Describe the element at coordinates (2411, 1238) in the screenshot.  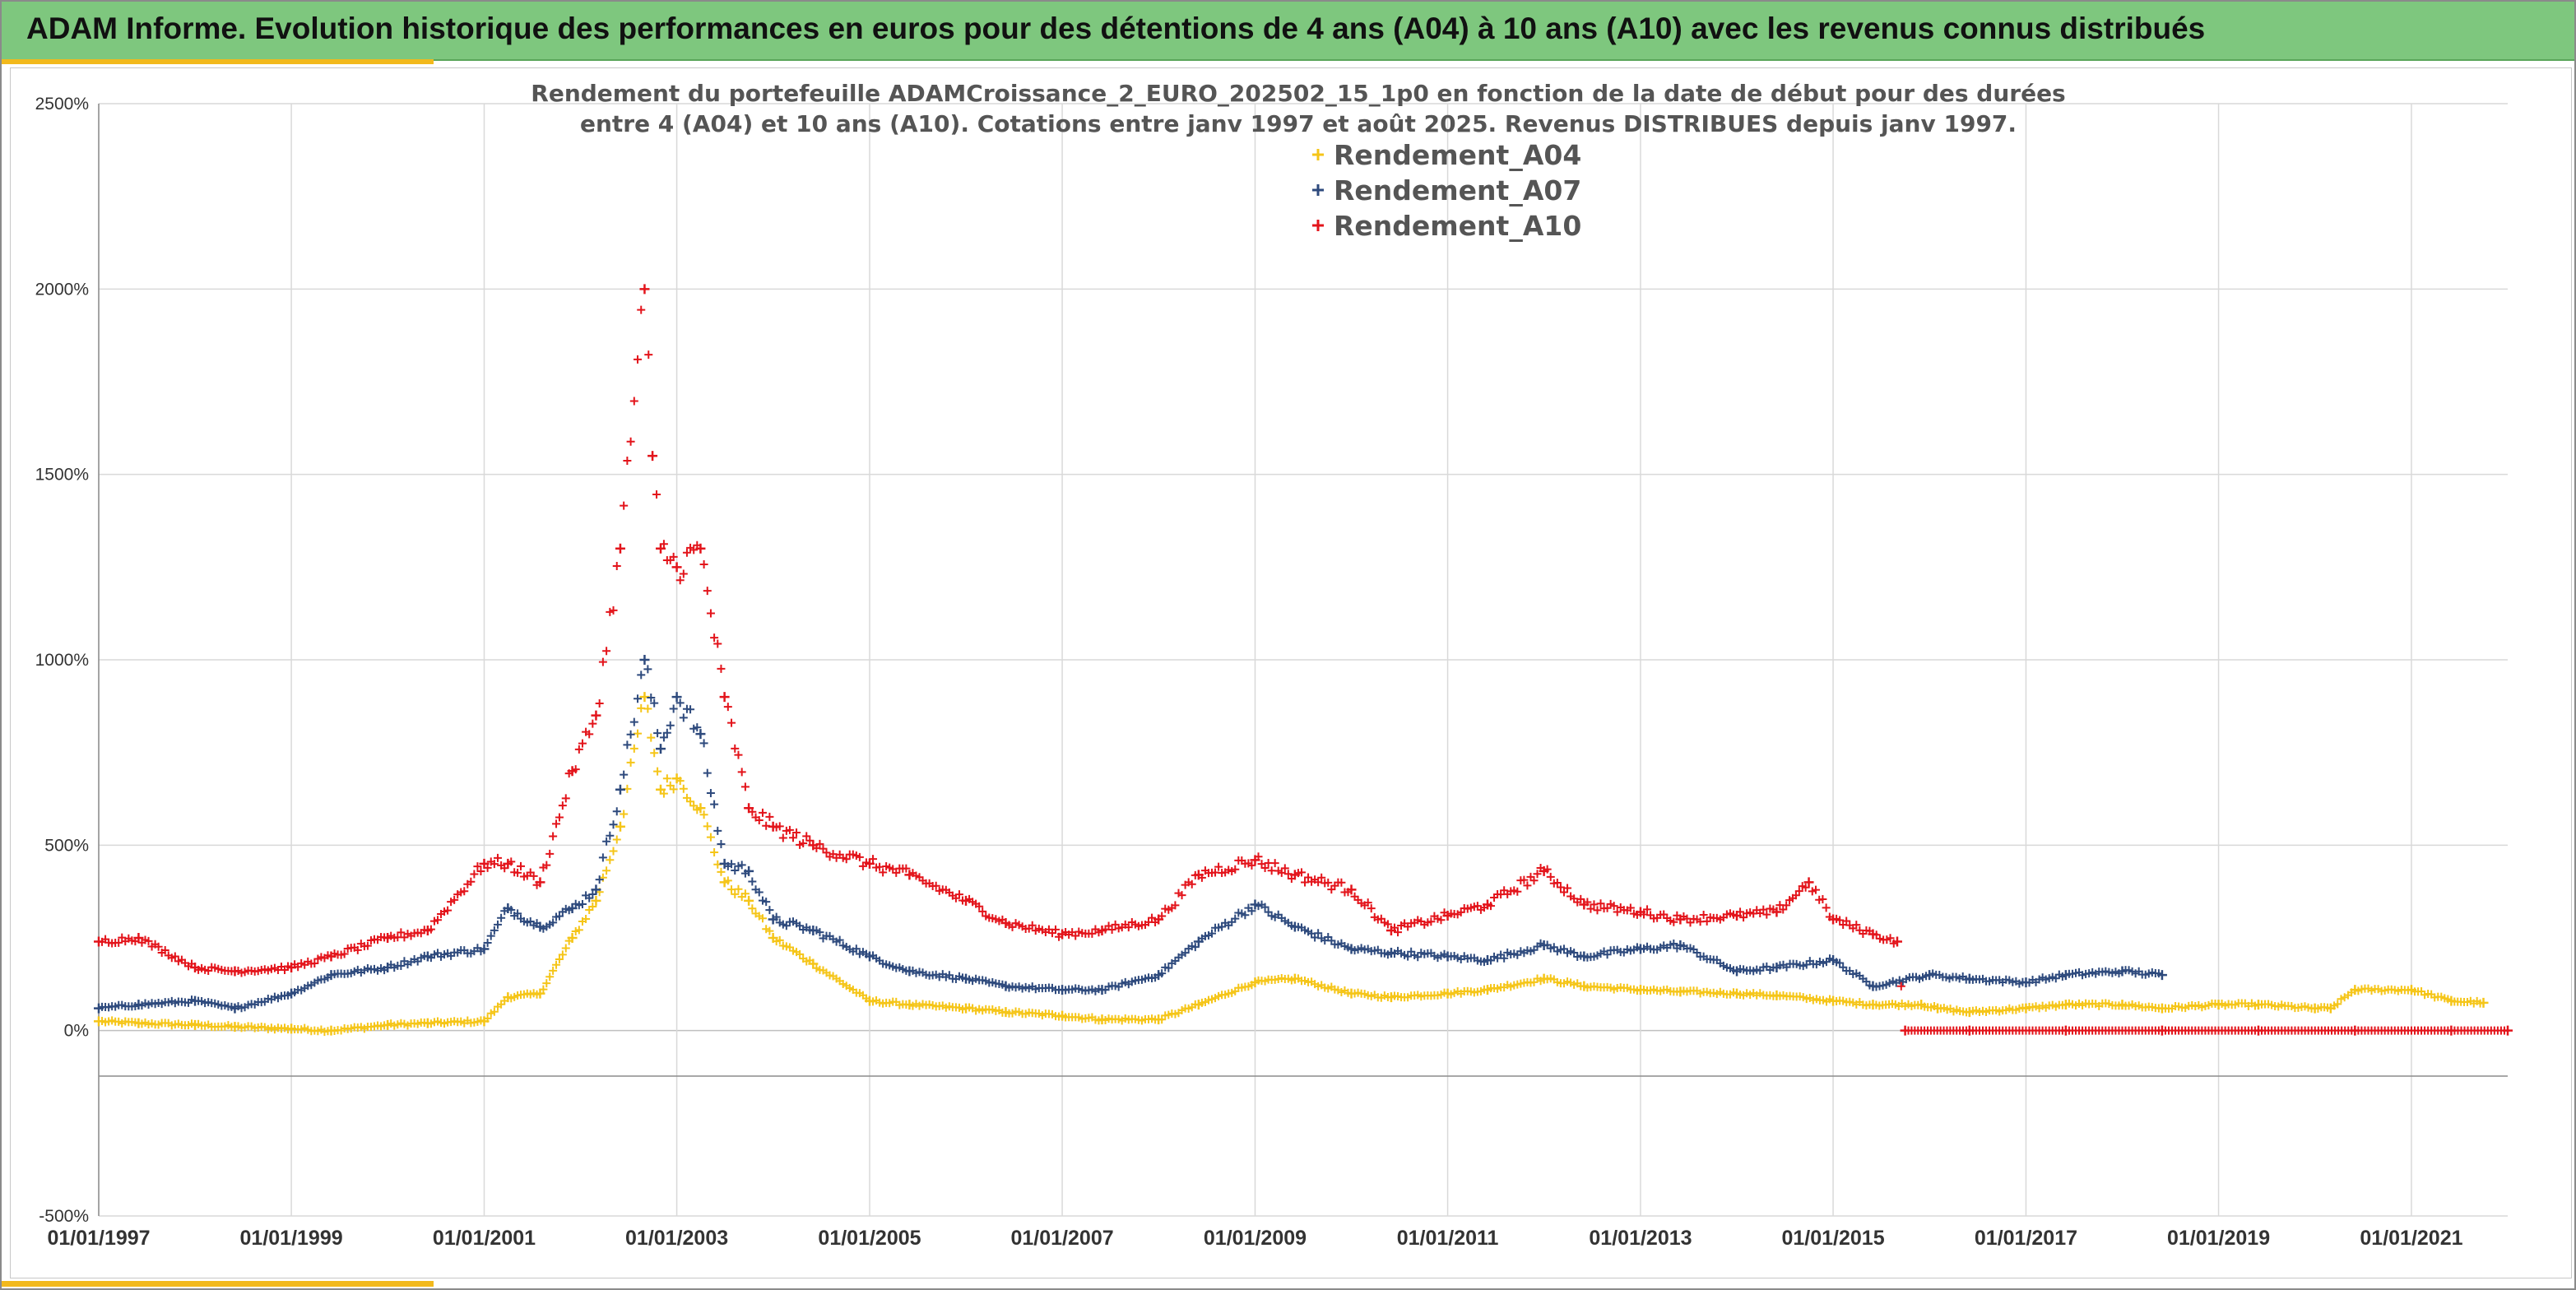
I see `x-tick-label: 01/01/2021` at that location.